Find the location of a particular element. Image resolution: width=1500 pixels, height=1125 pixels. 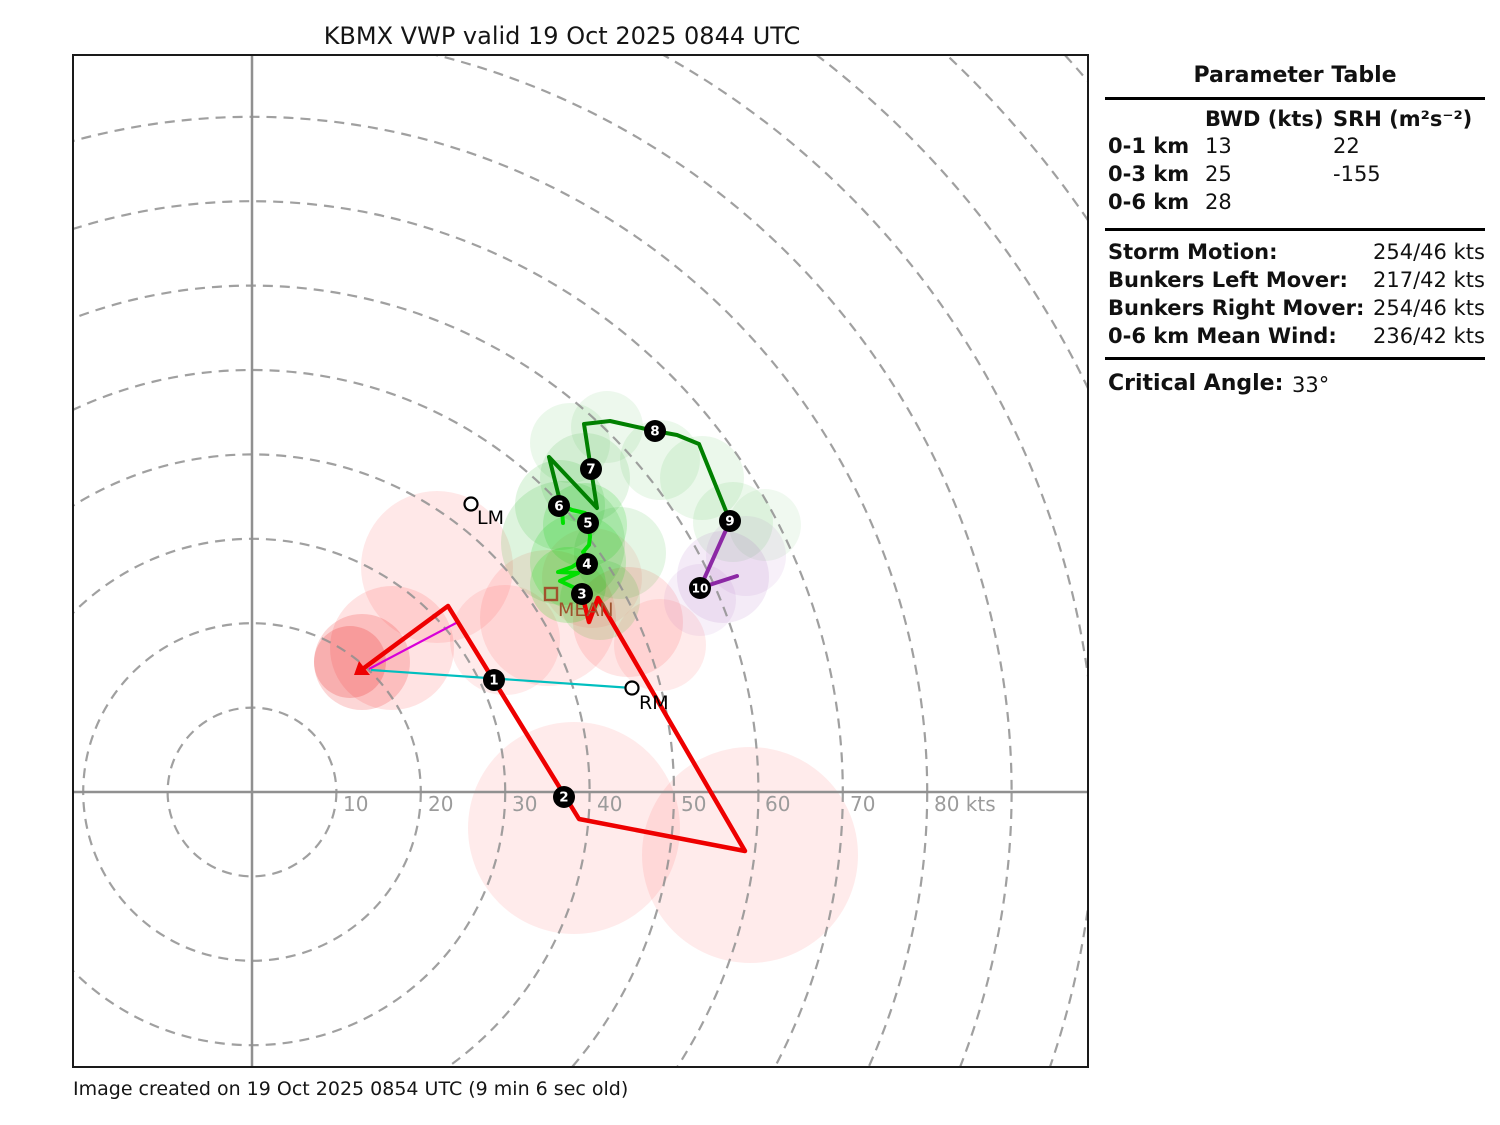

bunkers-left-value: 217/42 kts is located at coordinates (1429, 280).